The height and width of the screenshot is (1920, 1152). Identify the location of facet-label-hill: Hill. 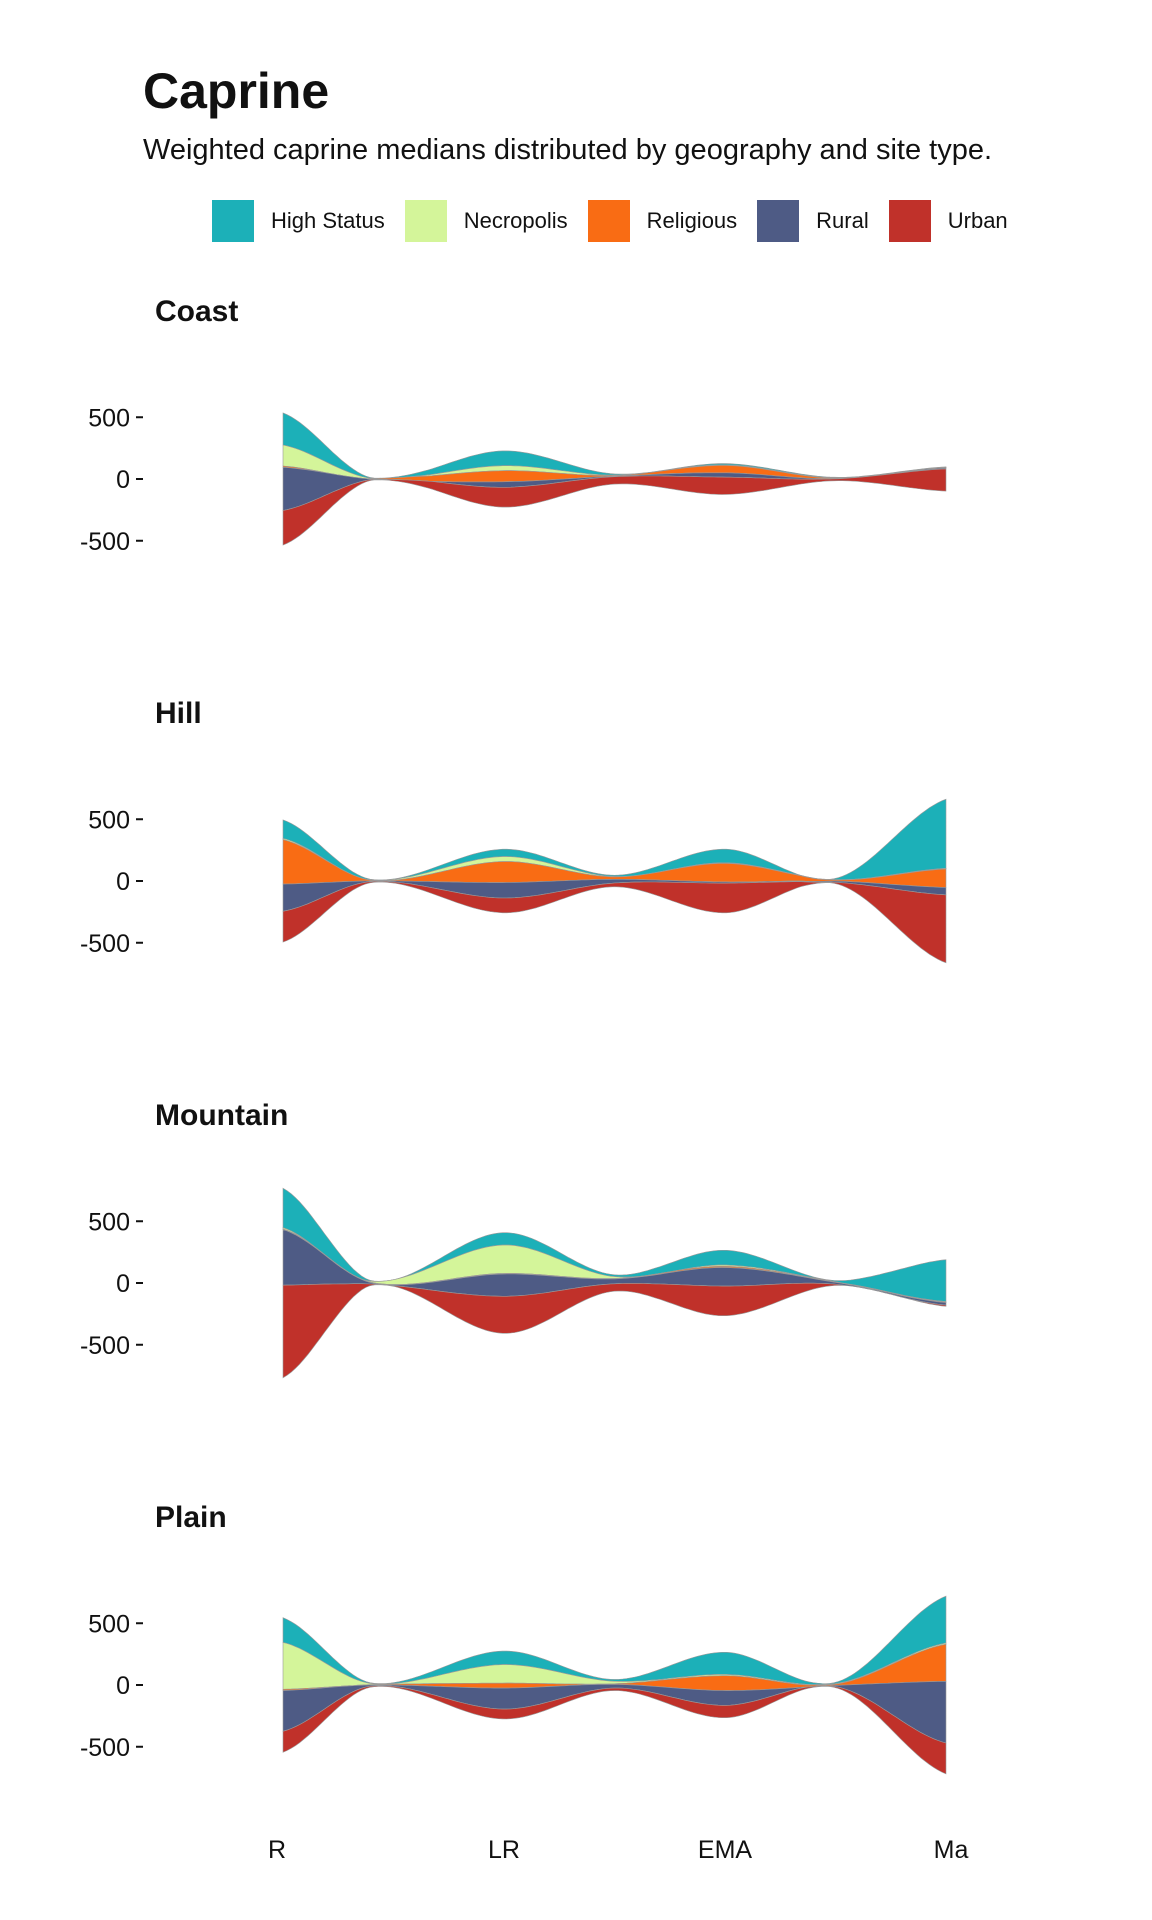
(178, 713).